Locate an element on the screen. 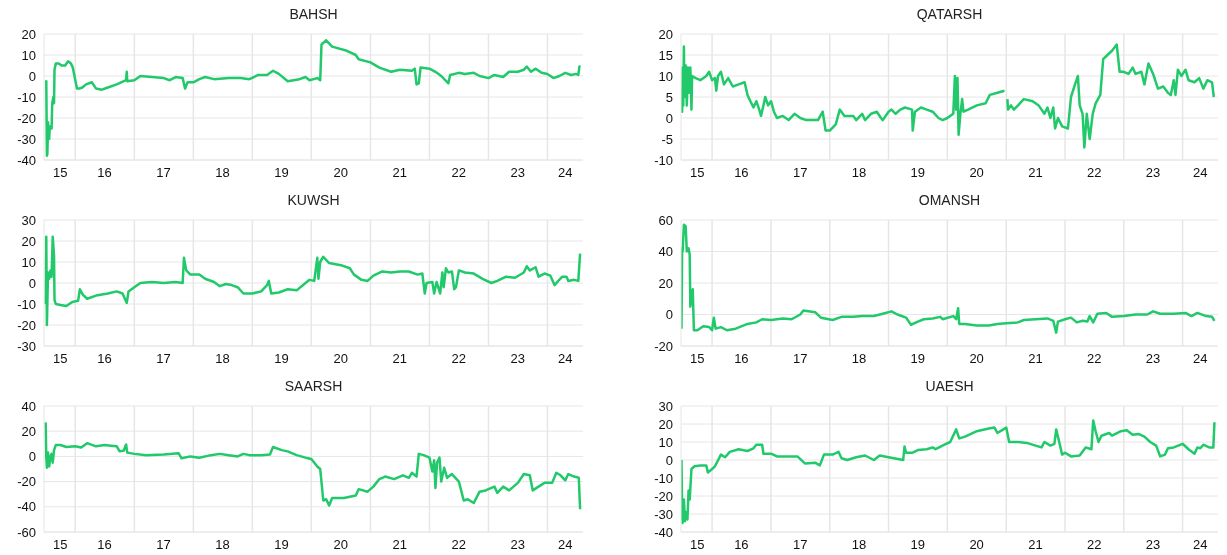 This screenshot has width=1227, height=555. chart-title: UAESH is located at coordinates (949, 386).